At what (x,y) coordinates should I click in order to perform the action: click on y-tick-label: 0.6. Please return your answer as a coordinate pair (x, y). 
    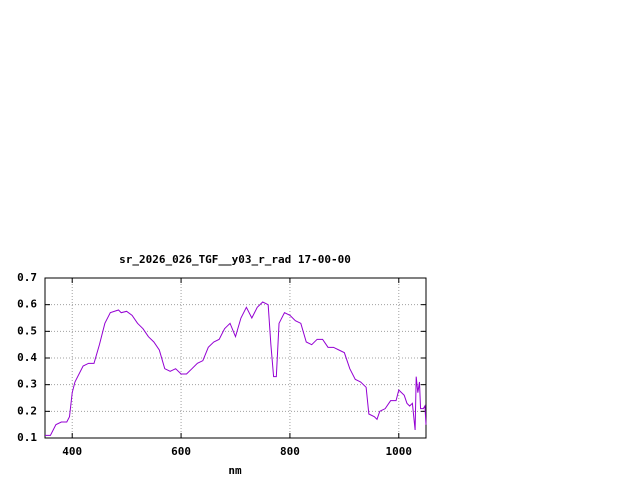
    Looking at the image, I should click on (27, 304).